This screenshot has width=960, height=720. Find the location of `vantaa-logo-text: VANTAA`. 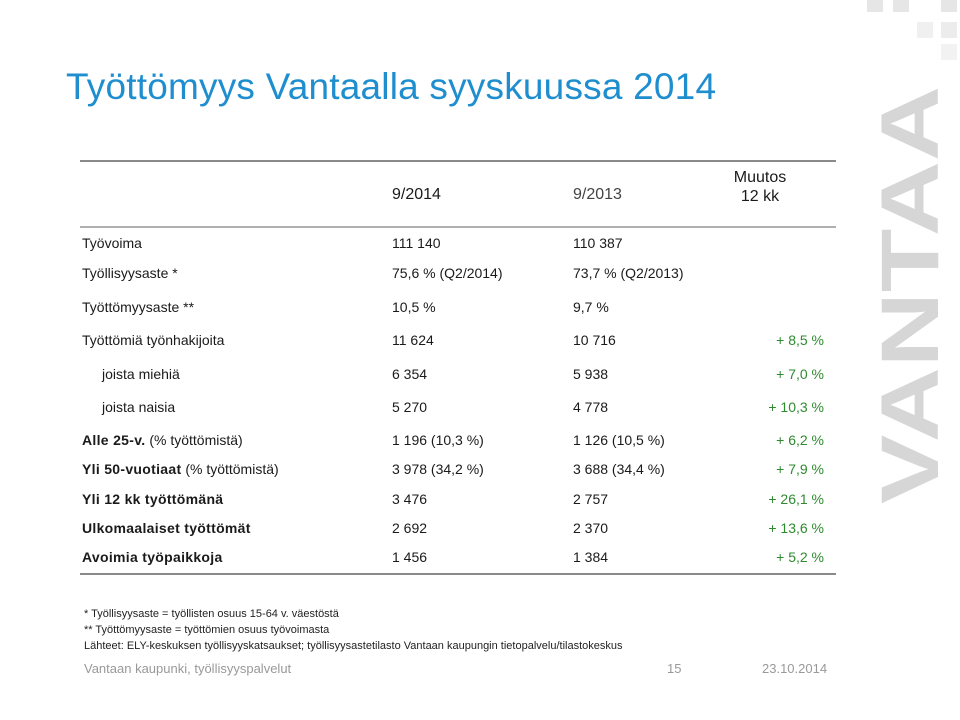

vantaa-logo-text: VANTAA is located at coordinates (912, 295).